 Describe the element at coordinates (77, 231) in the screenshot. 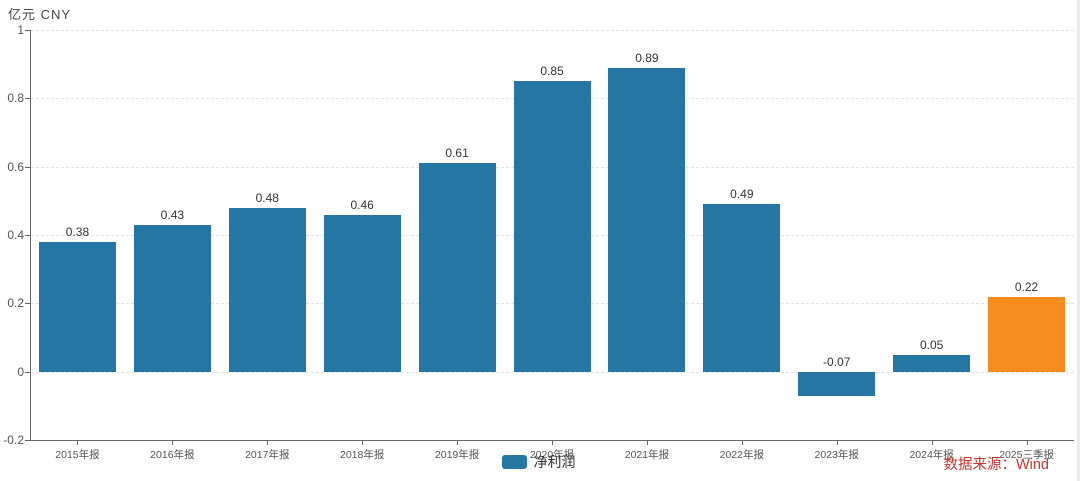

I see `bar-value-label: 0.38` at that location.